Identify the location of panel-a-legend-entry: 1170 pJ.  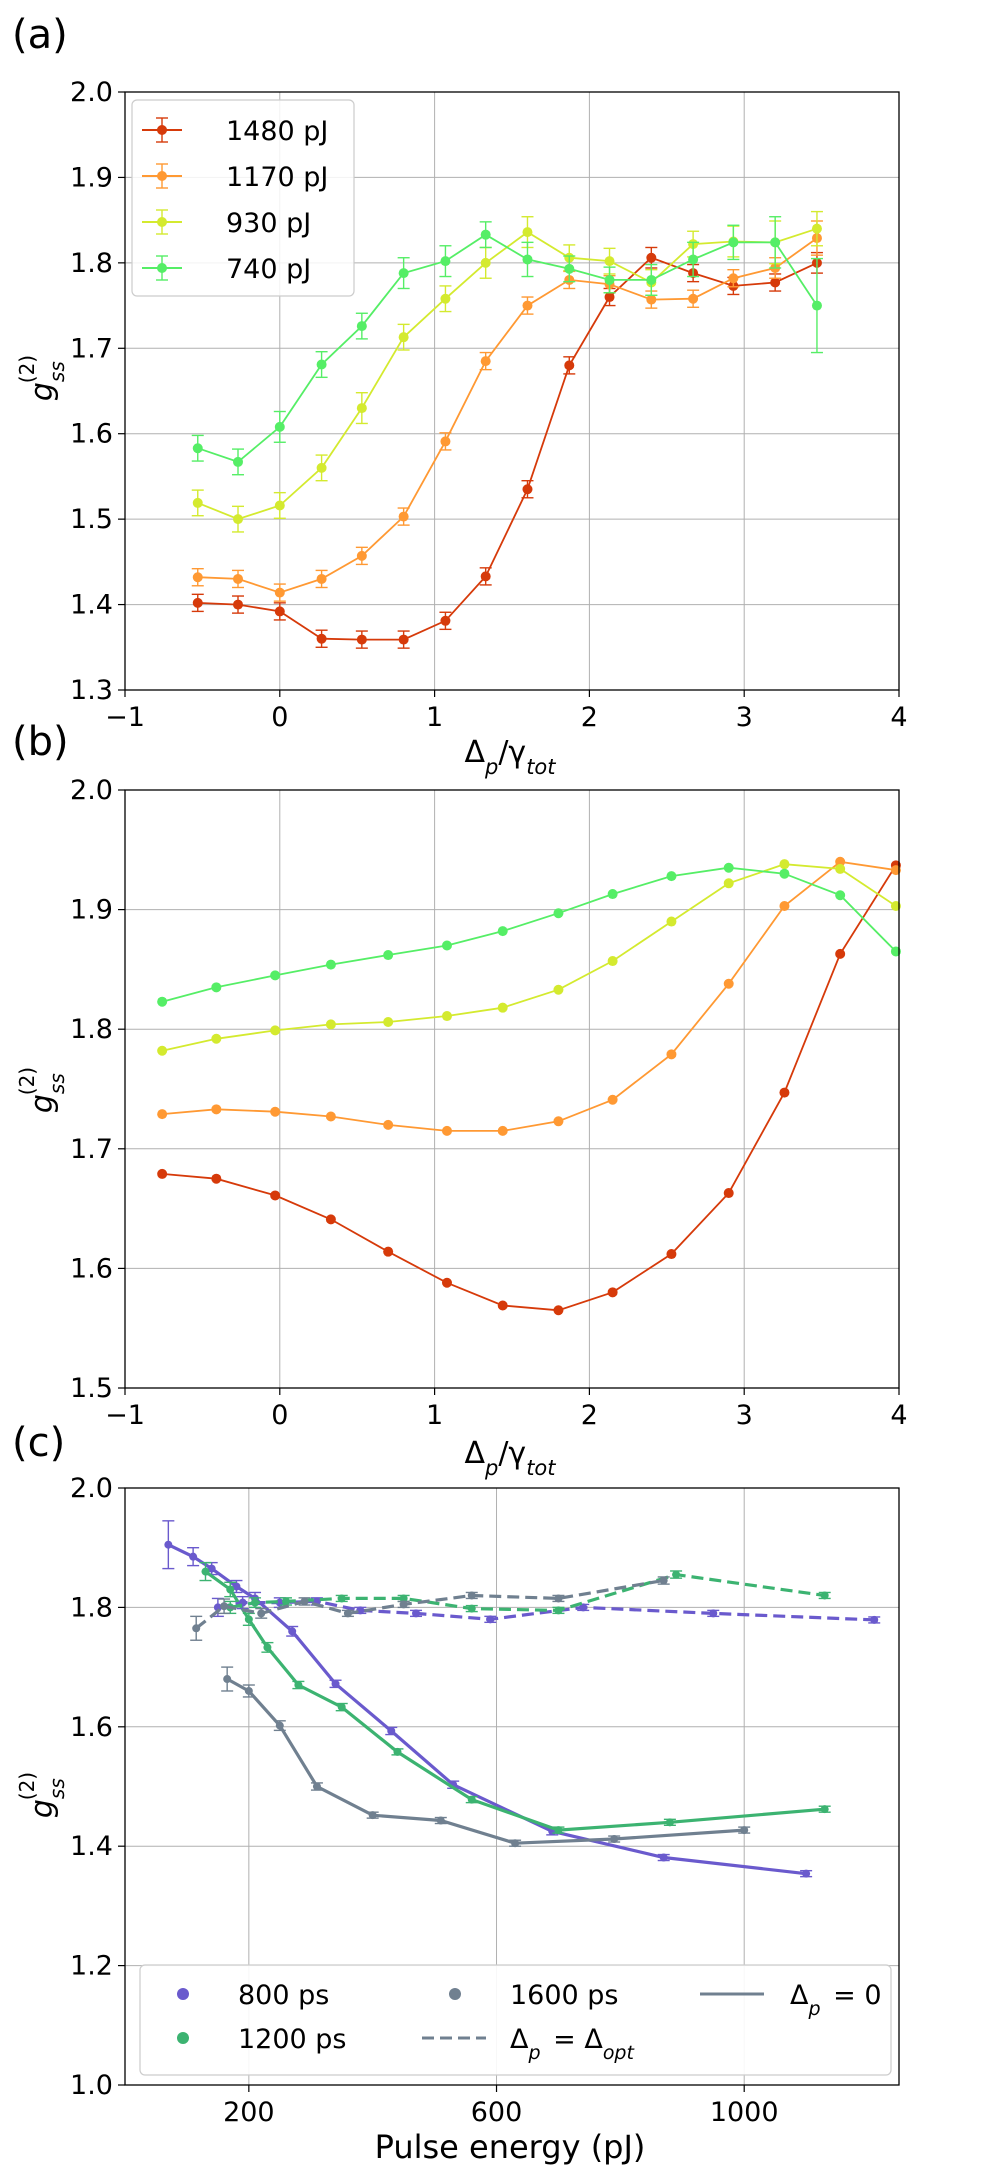
(277, 177).